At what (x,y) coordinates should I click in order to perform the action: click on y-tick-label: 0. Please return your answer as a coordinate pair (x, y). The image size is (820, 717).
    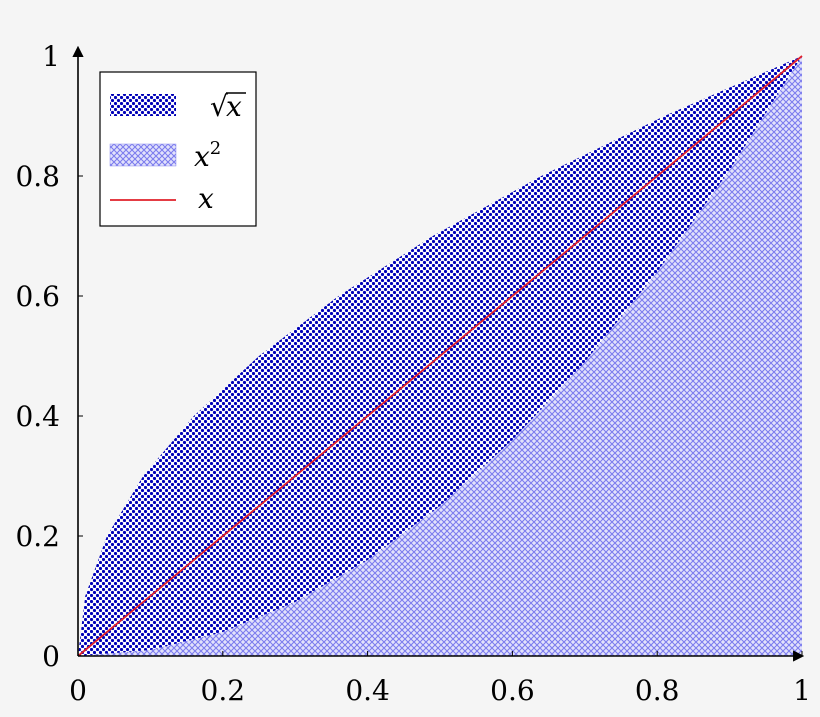
    Looking at the image, I should click on (51, 656).